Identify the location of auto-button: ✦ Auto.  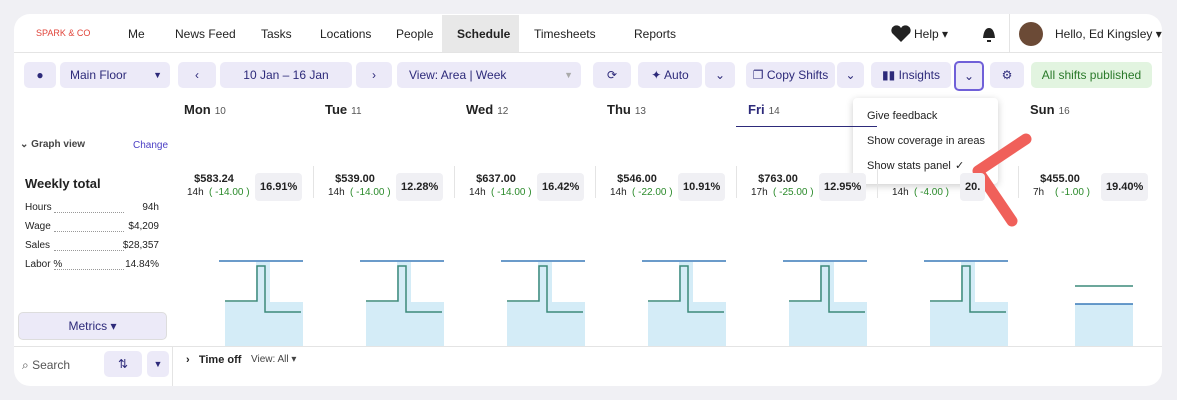
(670, 75).